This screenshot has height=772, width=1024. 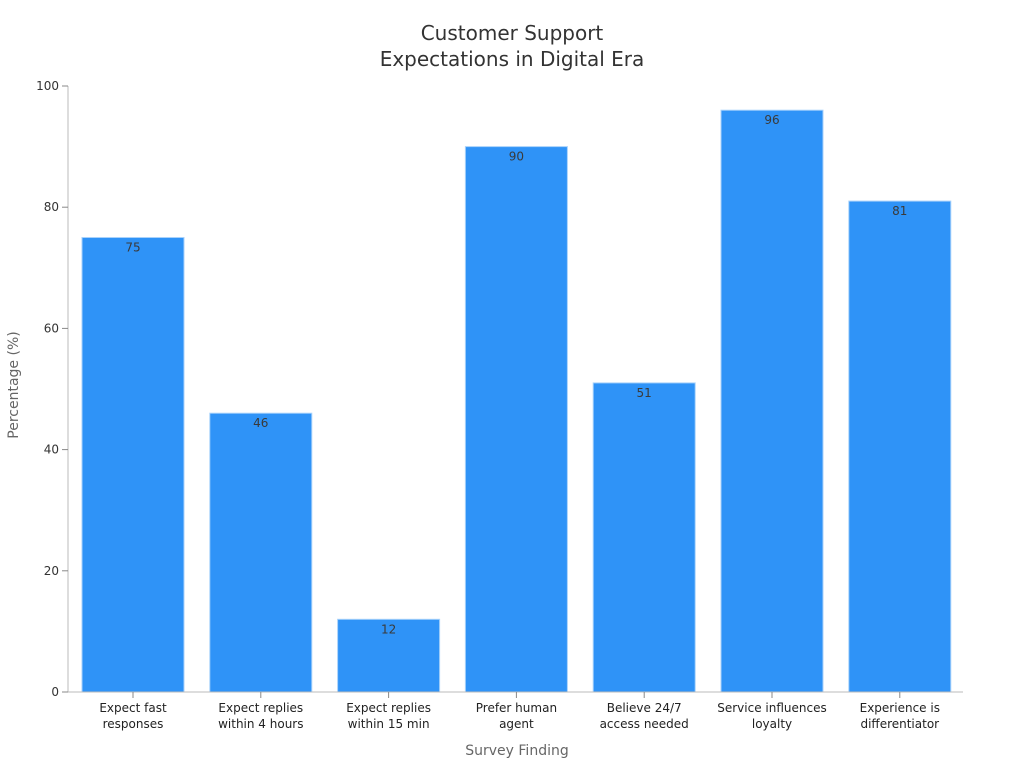 I want to click on data-label: 81, so click(x=899, y=211).